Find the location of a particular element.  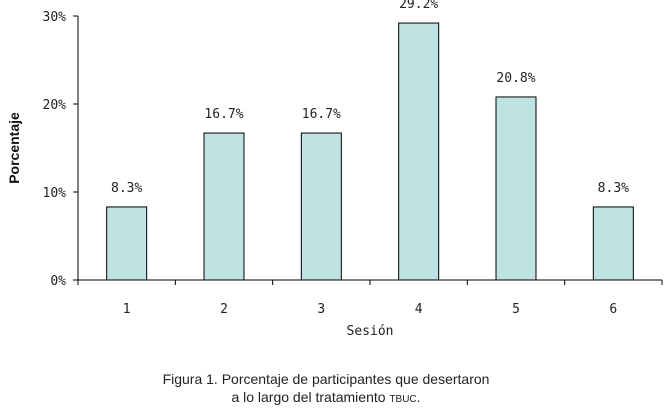

x-tick-label: 3 is located at coordinates (321, 309).